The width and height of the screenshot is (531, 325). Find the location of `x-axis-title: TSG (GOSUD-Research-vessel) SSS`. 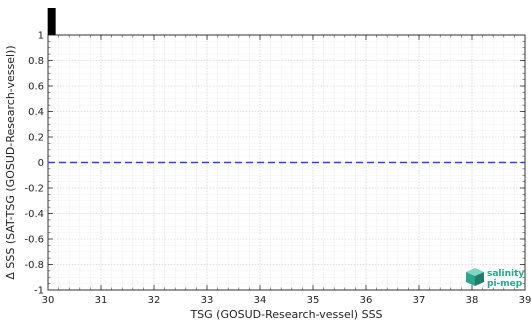

x-axis-title: TSG (GOSUD-Research-vessel) SSS is located at coordinates (285, 314).